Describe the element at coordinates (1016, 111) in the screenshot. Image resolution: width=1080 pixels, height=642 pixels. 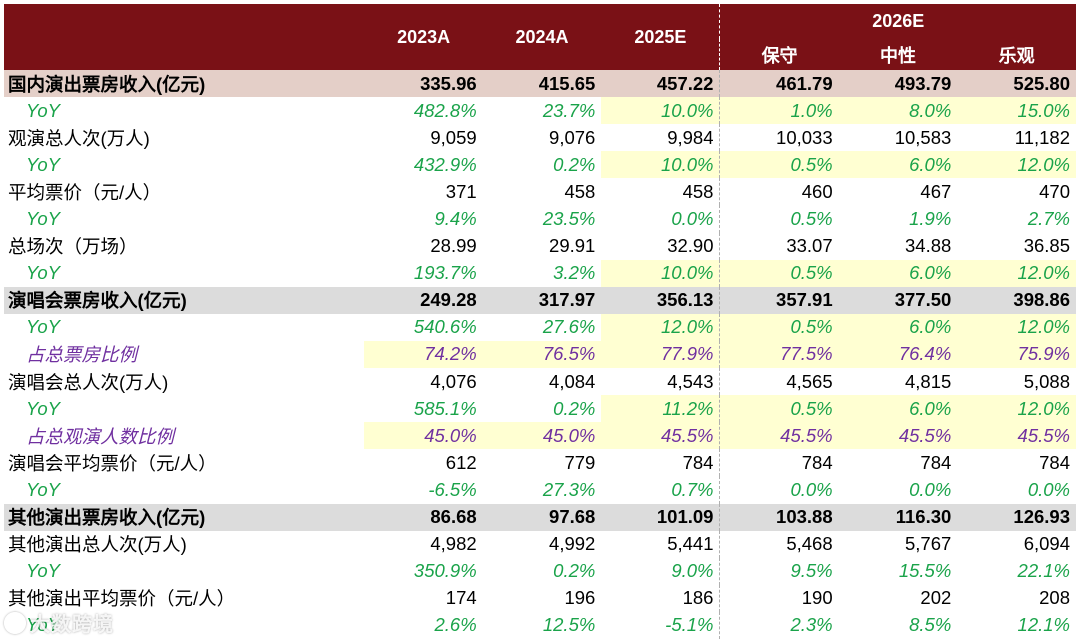
I see `row-value-cell: 15.0%` at that location.